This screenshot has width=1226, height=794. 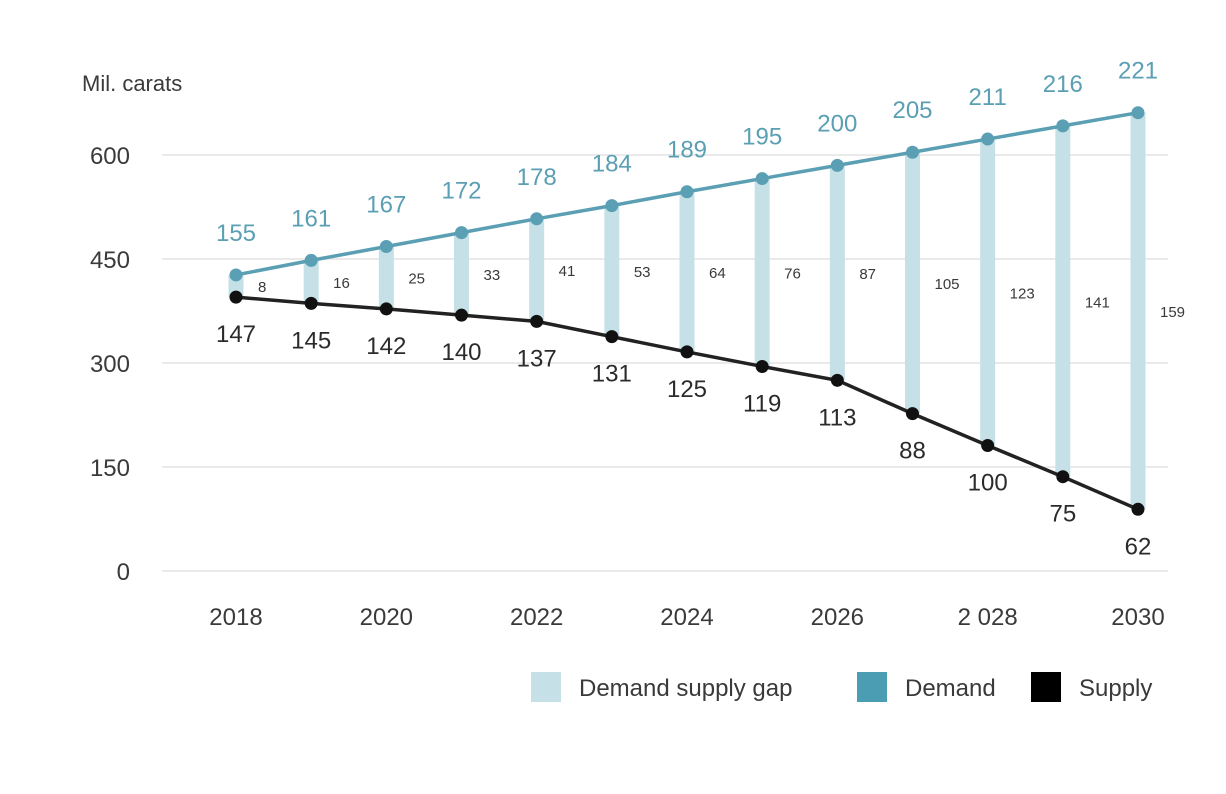 I want to click on supply-value-label: 75, so click(x=1062, y=514).